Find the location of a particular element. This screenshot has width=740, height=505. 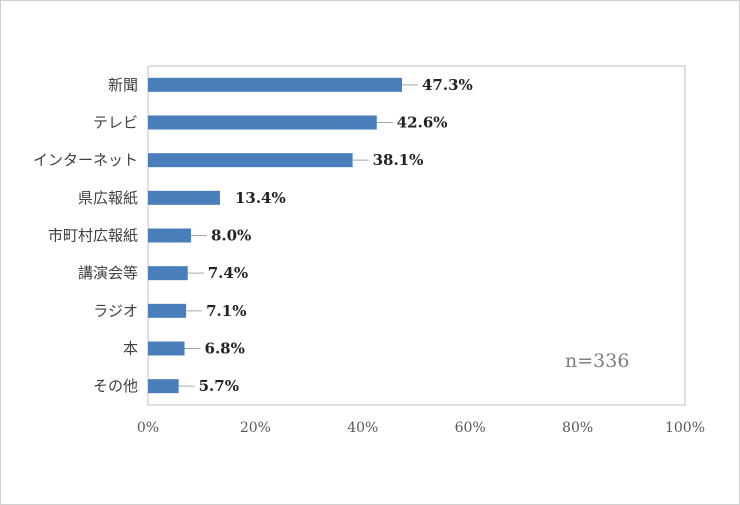

data-label: 47.3% is located at coordinates (447, 85).